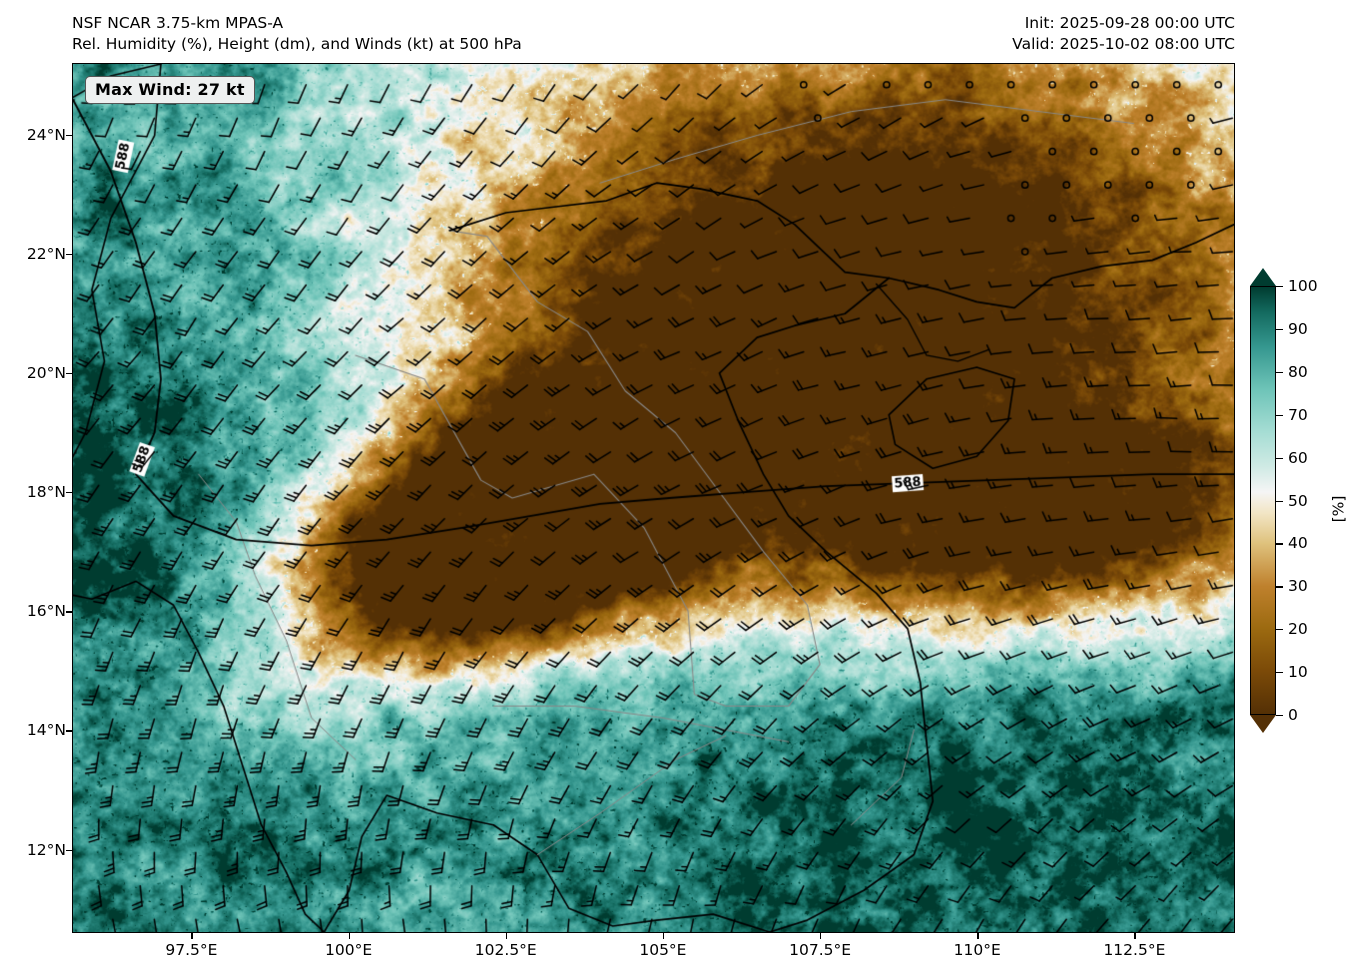  What do you see at coordinates (1134, 950) in the screenshot?
I see `longitude-tick-label: 112.5°E` at bounding box center [1134, 950].